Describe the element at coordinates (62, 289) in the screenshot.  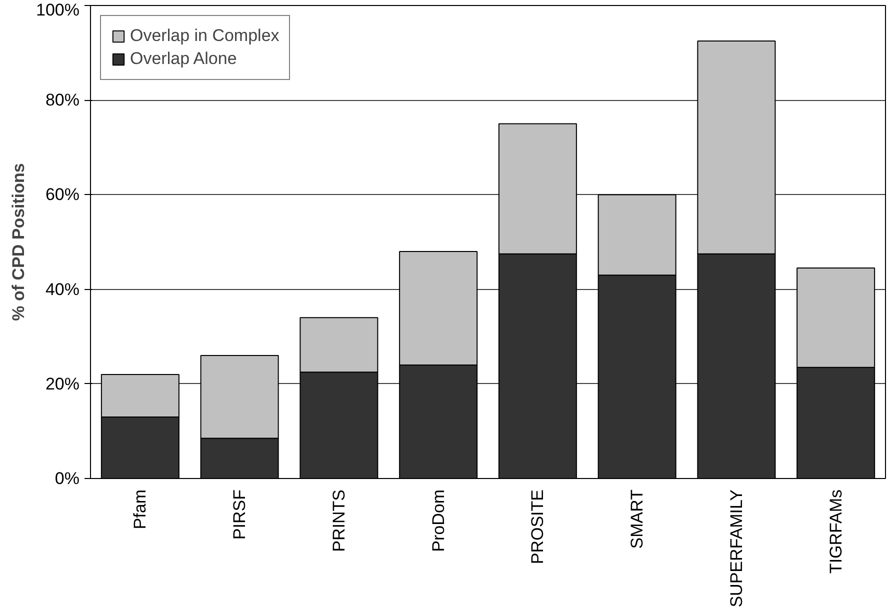
I see `y-tick-label: 40%` at that location.